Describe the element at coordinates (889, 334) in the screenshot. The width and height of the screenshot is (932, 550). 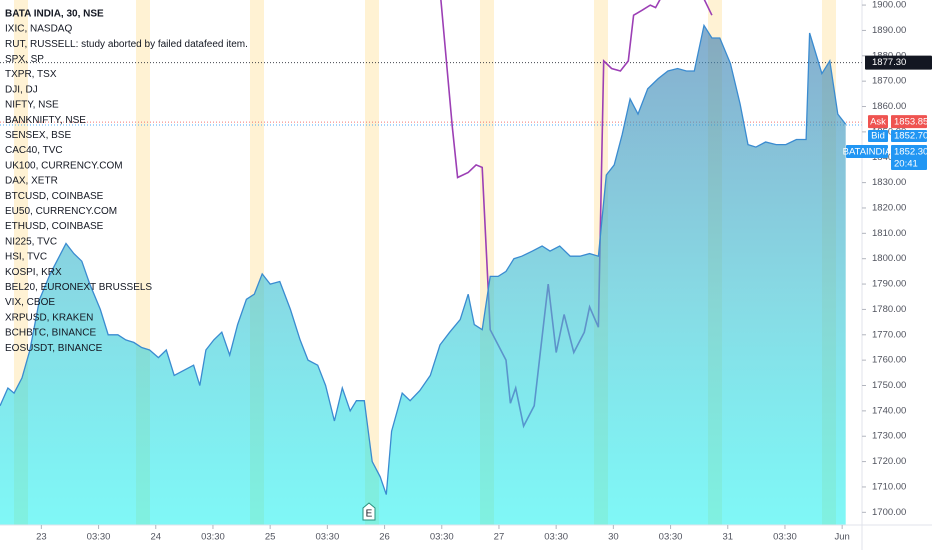
I see `y-tick-label: 1770.00` at that location.